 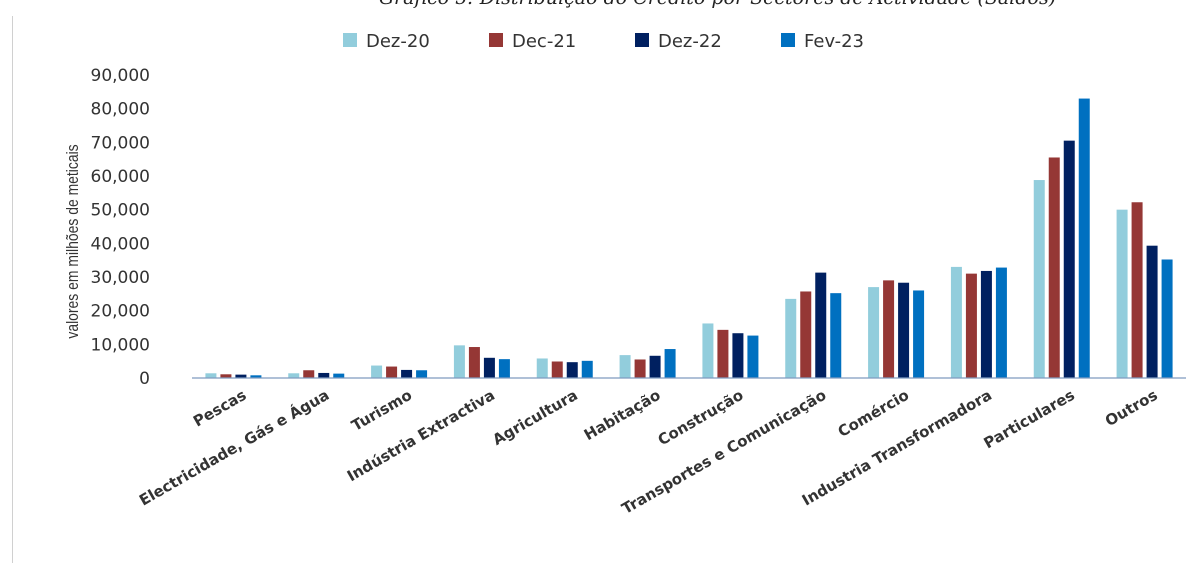 What do you see at coordinates (120, 312) in the screenshot?
I see `y-tick-label: 20,000` at bounding box center [120, 312].